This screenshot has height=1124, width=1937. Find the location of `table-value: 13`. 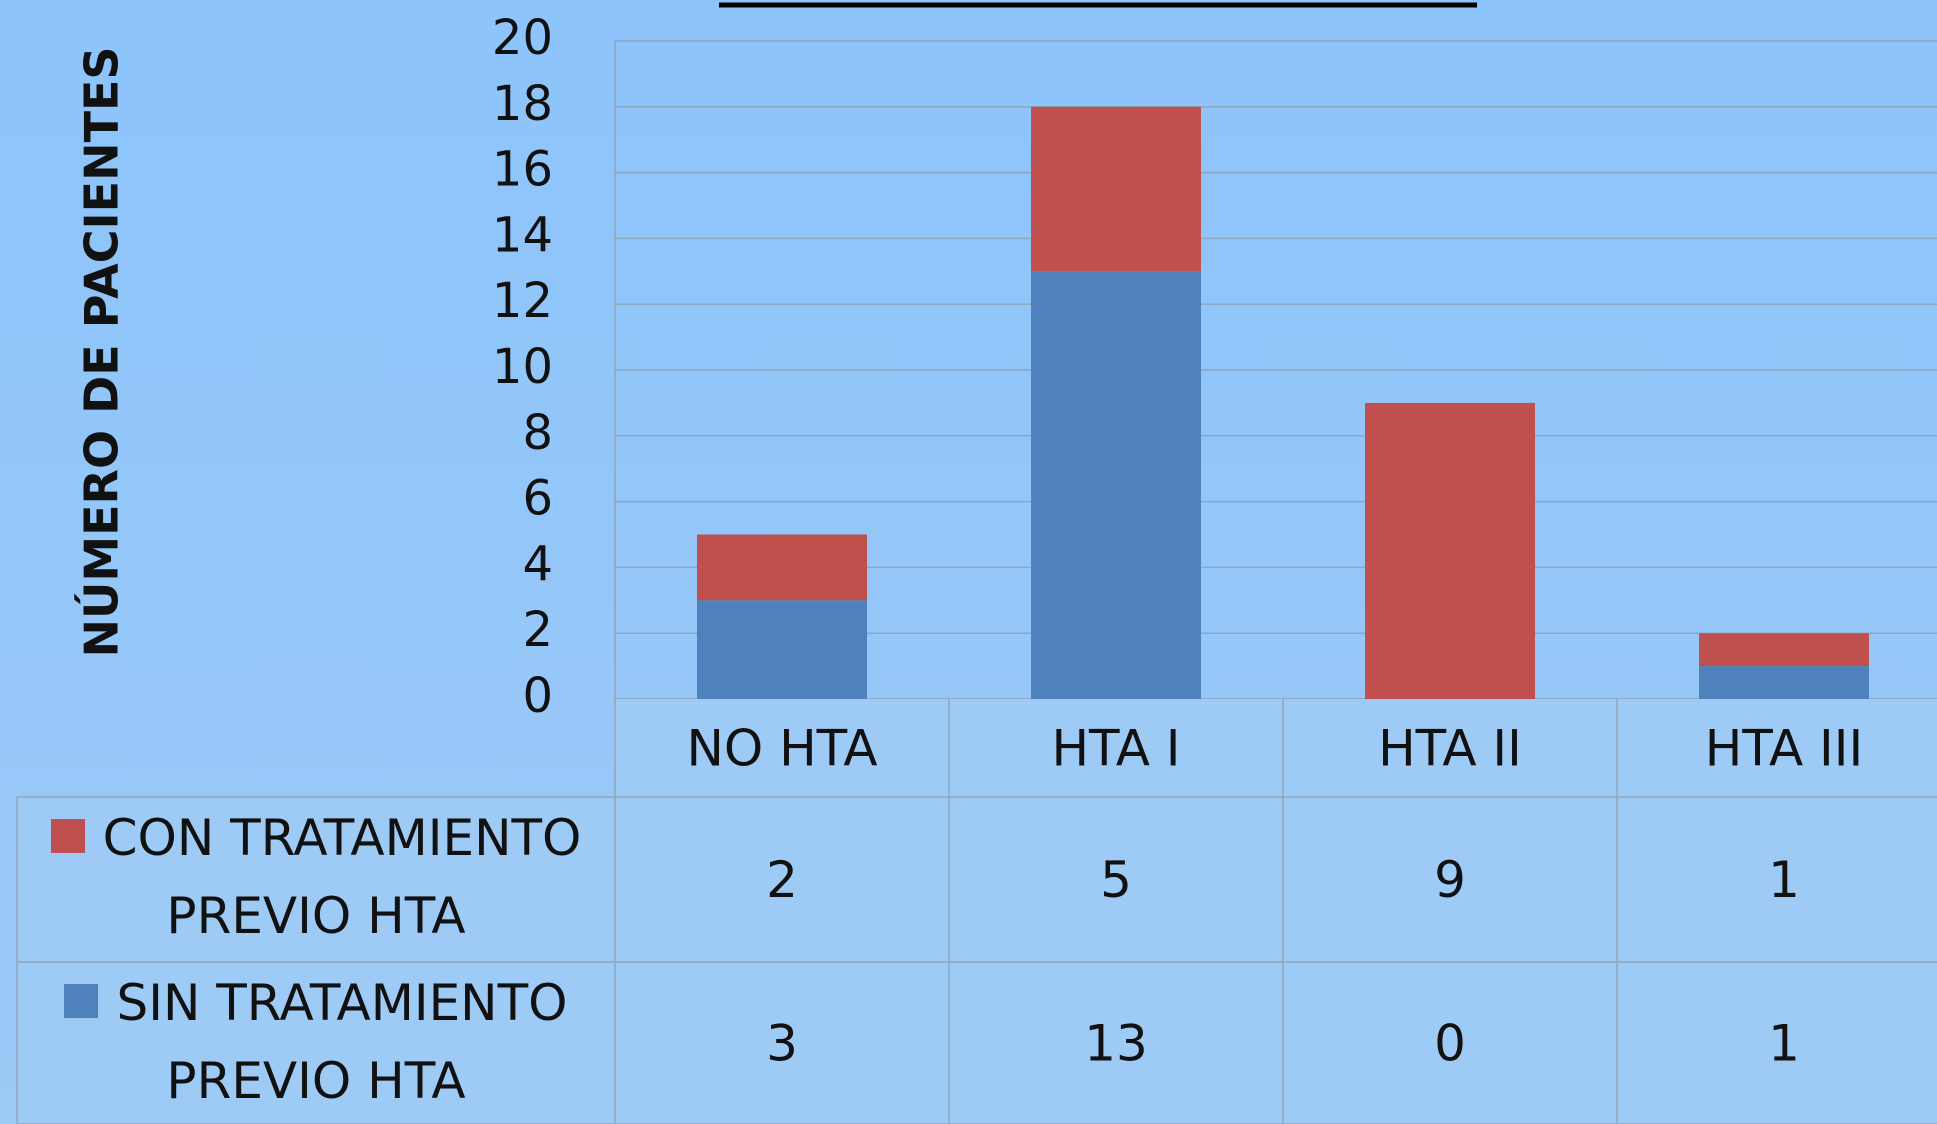

table-value: 13 is located at coordinates (1116, 1044).